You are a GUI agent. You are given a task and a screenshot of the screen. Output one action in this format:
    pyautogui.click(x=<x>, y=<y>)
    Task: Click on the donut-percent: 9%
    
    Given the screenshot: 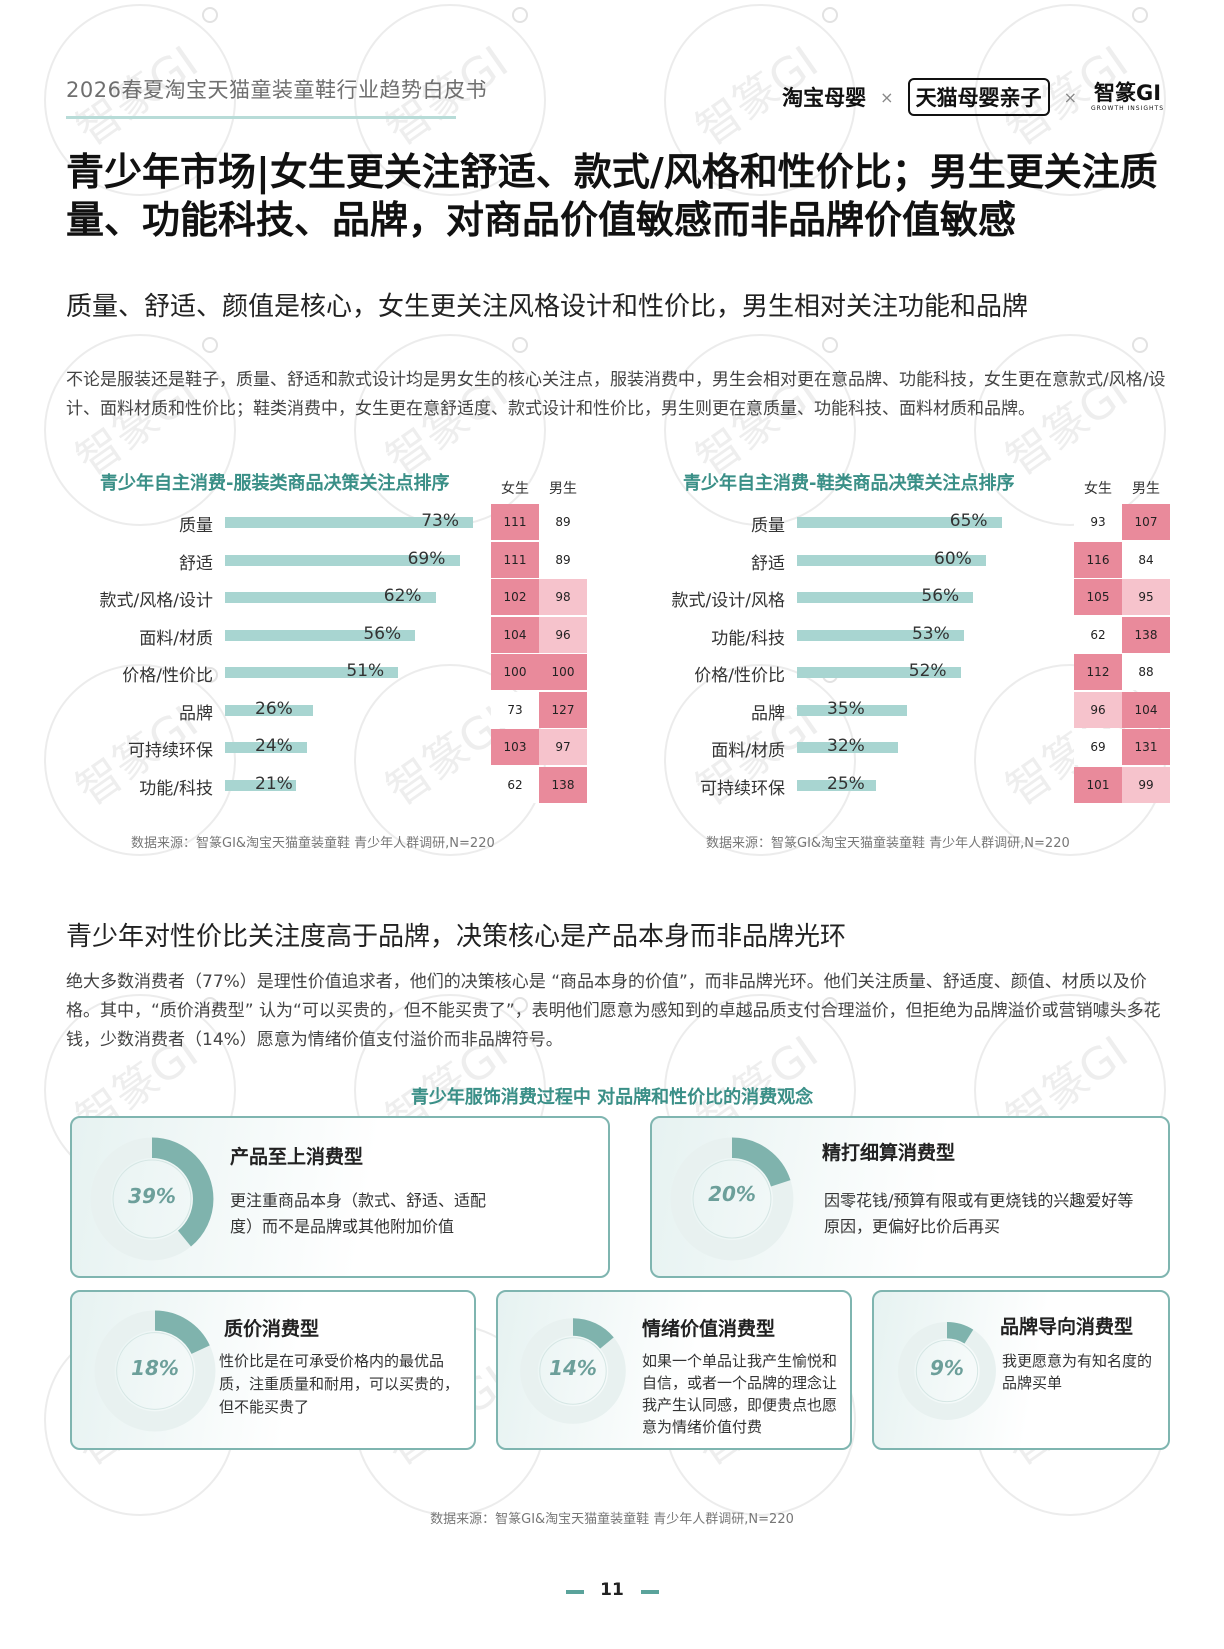 What is the action you would take?
    pyautogui.click(x=947, y=1368)
    